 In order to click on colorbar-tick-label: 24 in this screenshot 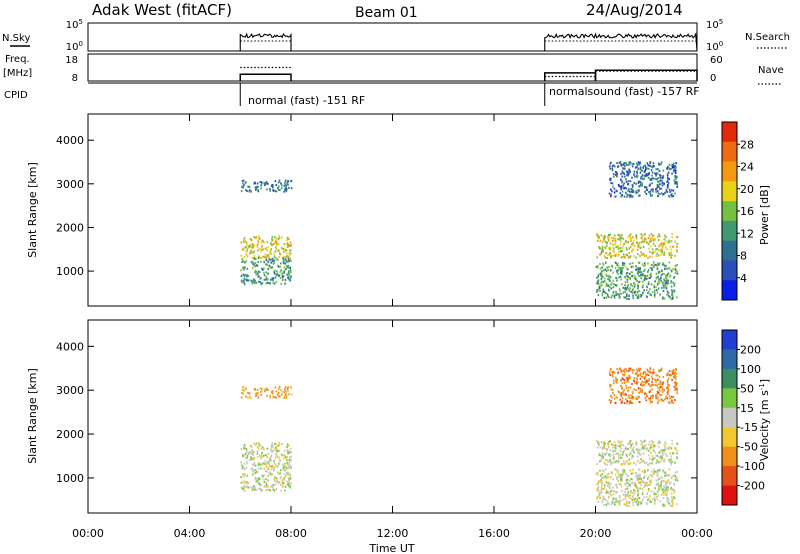, I will do `click(747, 167)`.